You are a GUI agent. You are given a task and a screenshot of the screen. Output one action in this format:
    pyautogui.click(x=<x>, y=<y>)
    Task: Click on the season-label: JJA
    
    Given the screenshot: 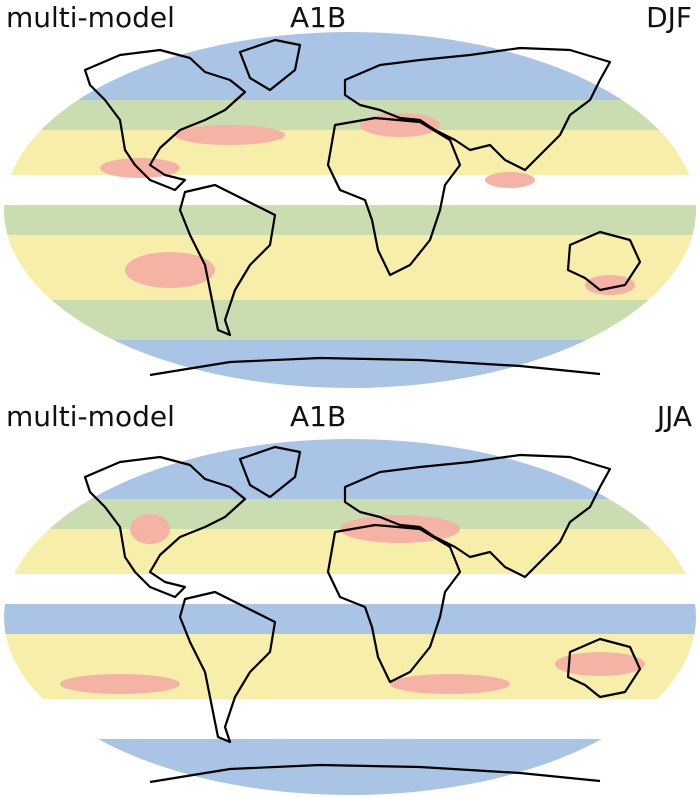 What is the action you would take?
    pyautogui.click(x=674, y=416)
    